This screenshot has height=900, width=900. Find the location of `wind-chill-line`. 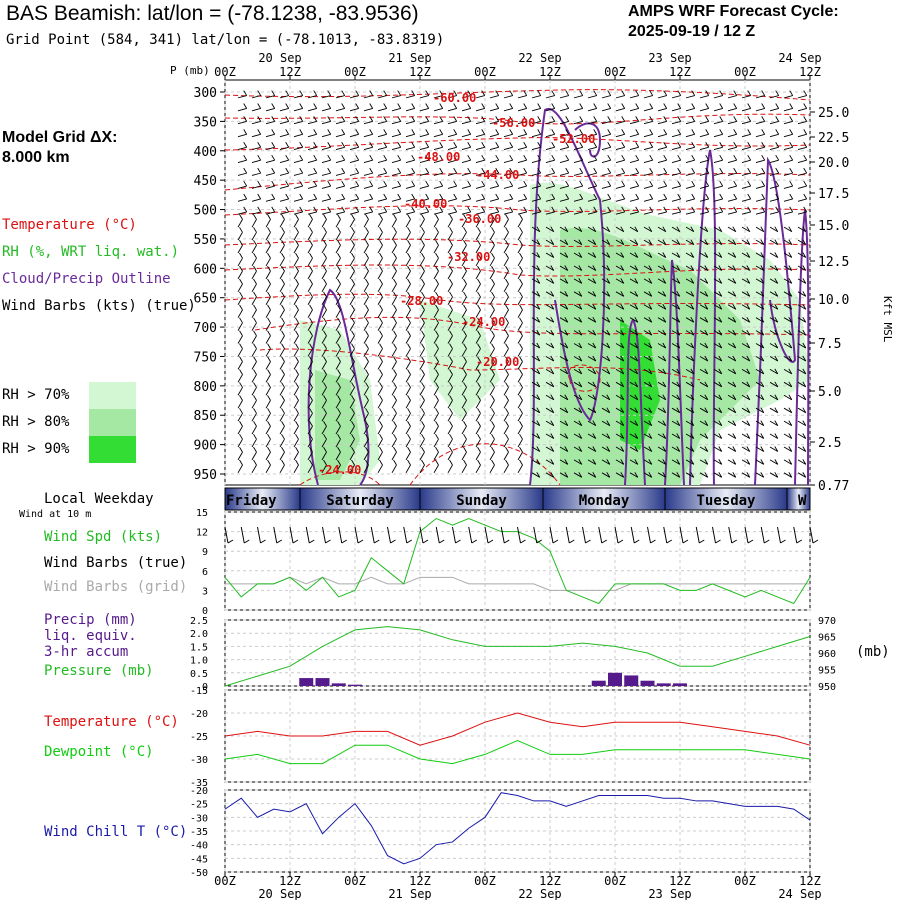

wind-chill-line is located at coordinates (517, 828).